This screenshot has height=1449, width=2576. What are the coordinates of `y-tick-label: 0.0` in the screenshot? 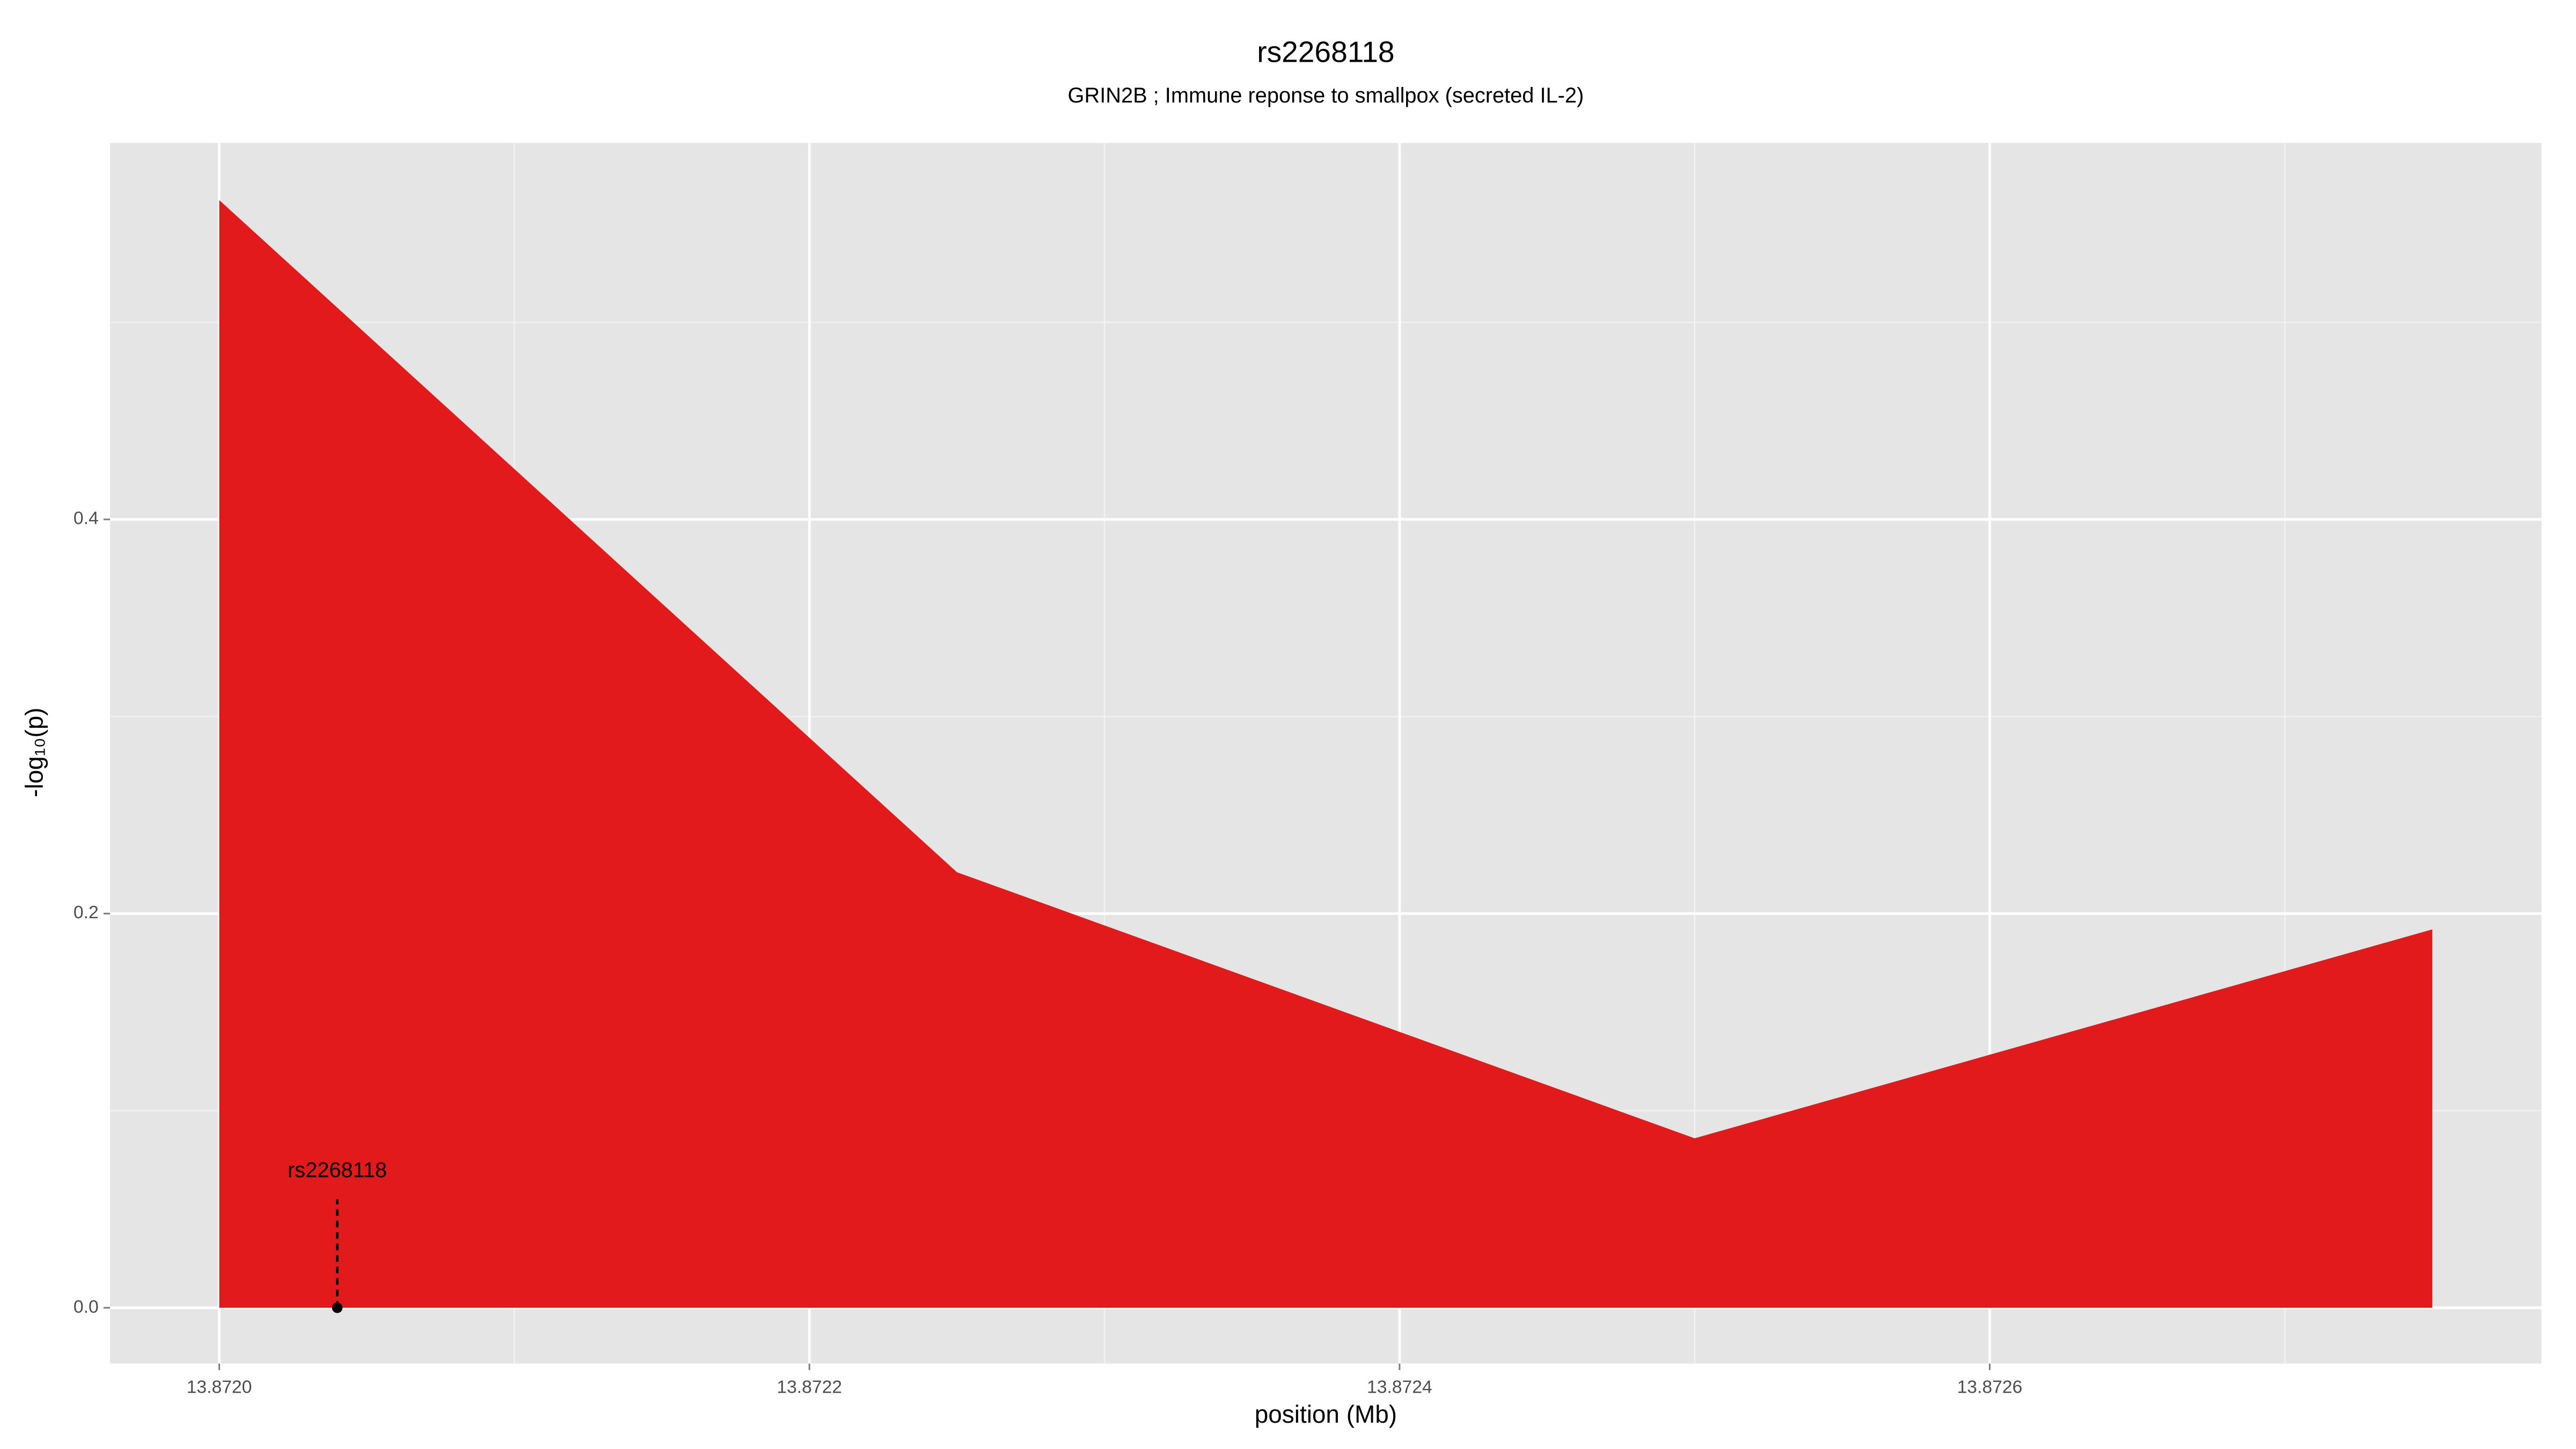 It's located at (86, 1307).